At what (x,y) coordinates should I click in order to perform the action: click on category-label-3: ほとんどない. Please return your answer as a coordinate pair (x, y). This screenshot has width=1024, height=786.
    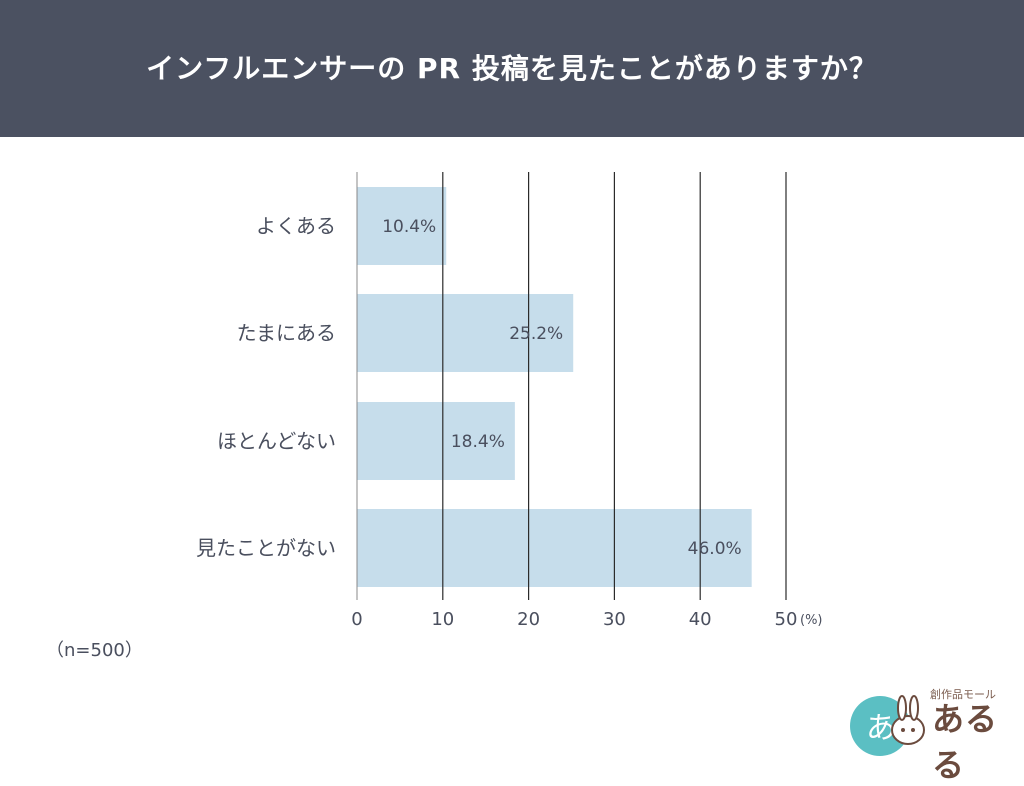
    Looking at the image, I should click on (276, 441).